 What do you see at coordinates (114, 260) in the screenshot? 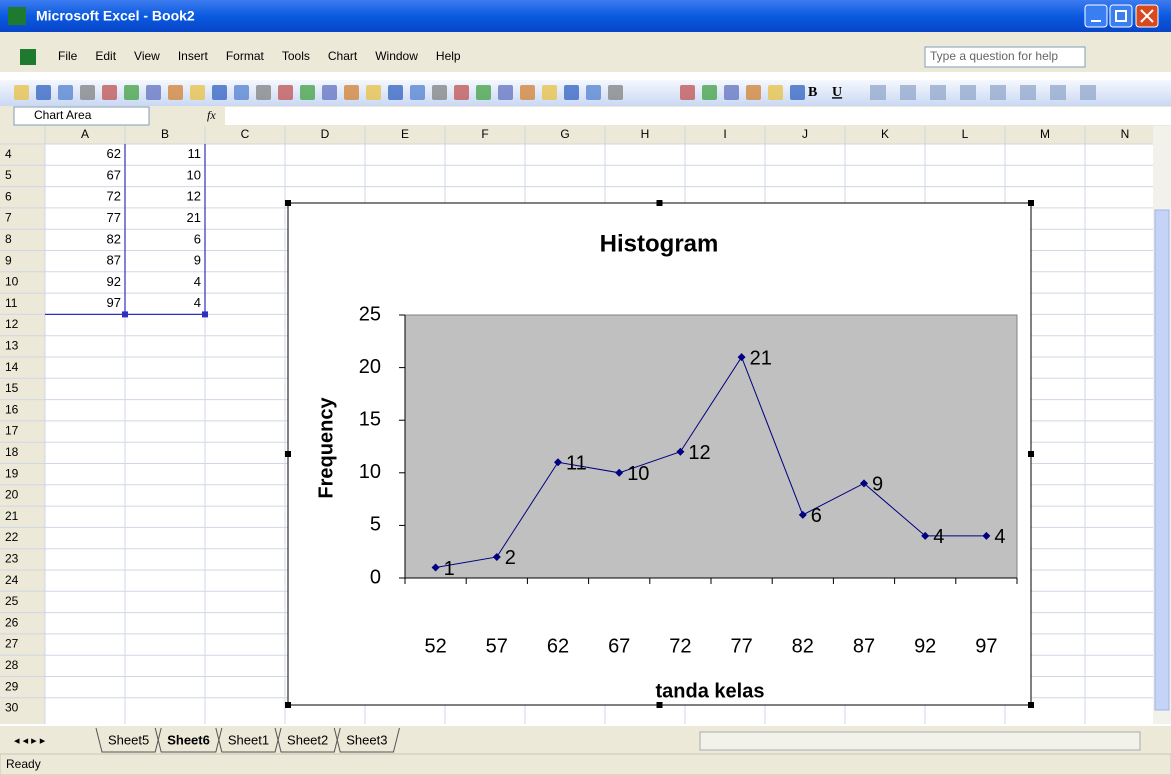
I see `cell-value: 87` at bounding box center [114, 260].